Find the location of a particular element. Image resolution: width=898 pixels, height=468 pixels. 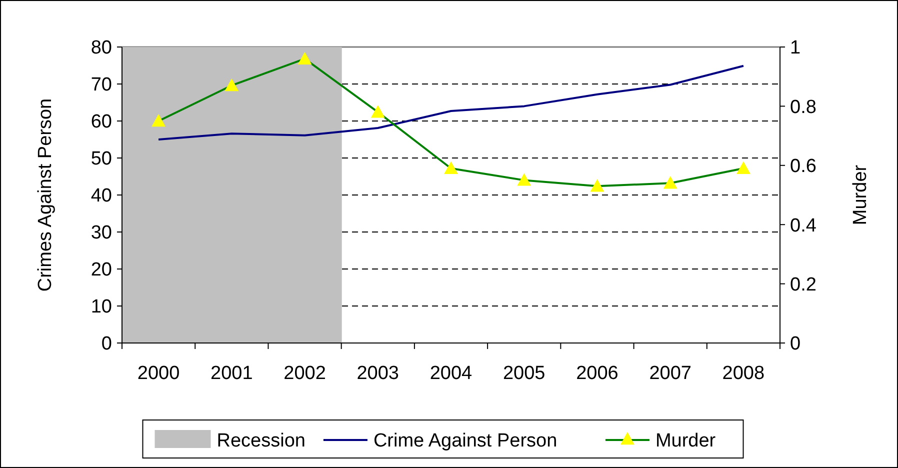

y-tick-label: 80 is located at coordinates (101, 48).